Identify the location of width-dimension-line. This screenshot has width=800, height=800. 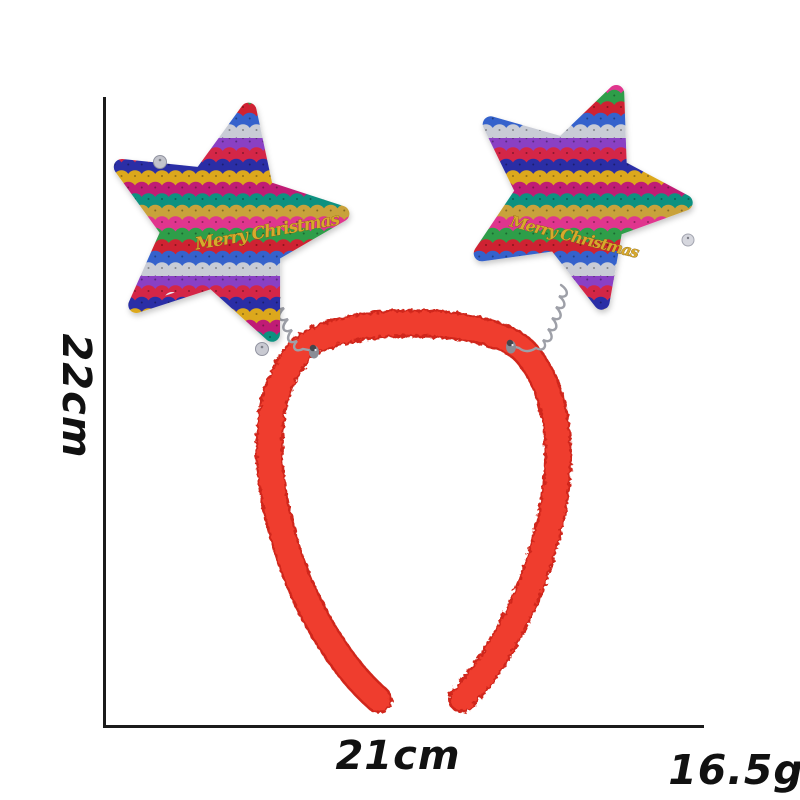
(403, 726).